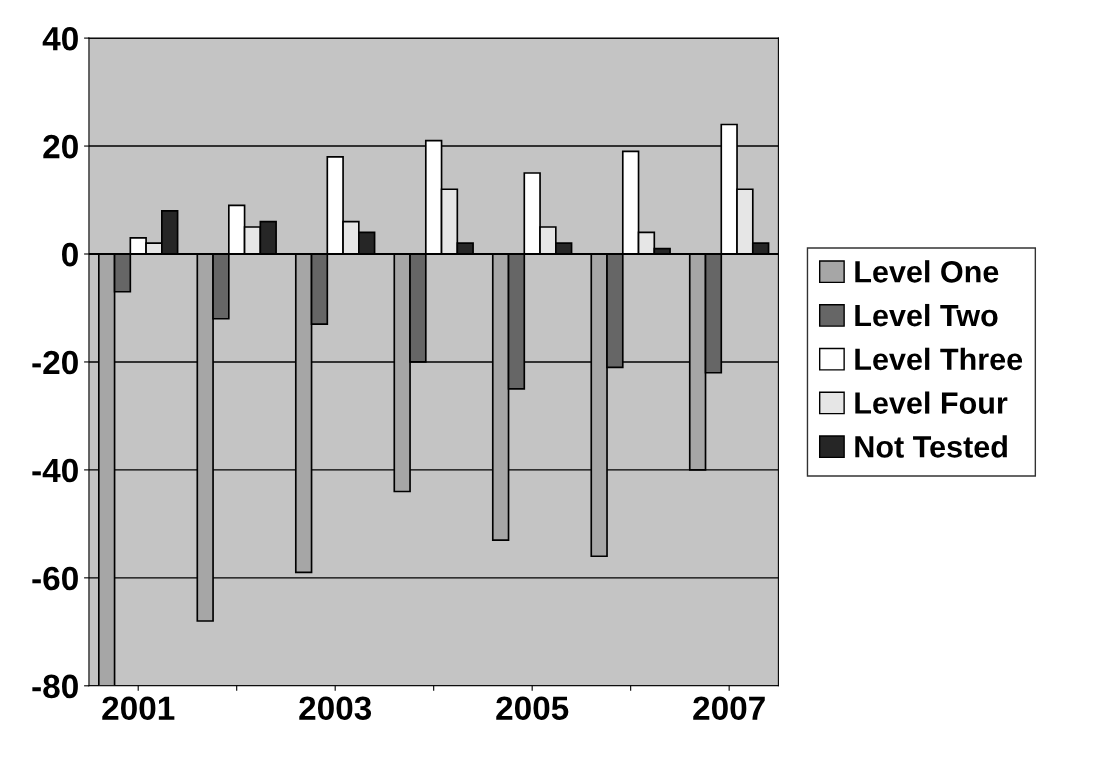  Describe the element at coordinates (927, 271) in the screenshot. I see `legend-label: Level One` at that location.